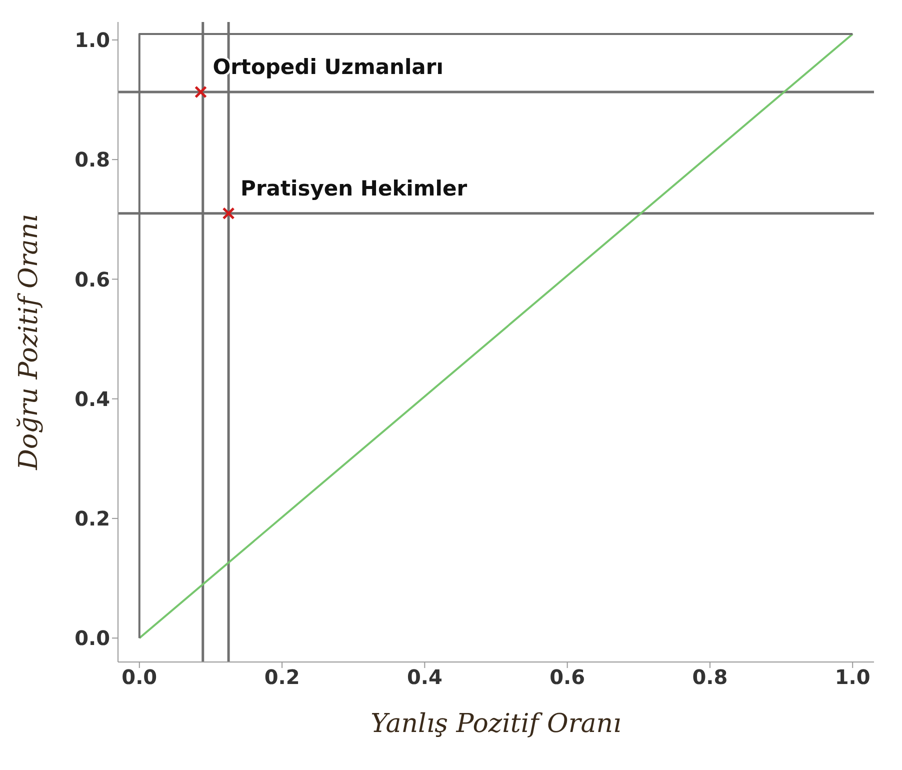  I want to click on y-tick-label: 0.2, so click(92, 518).